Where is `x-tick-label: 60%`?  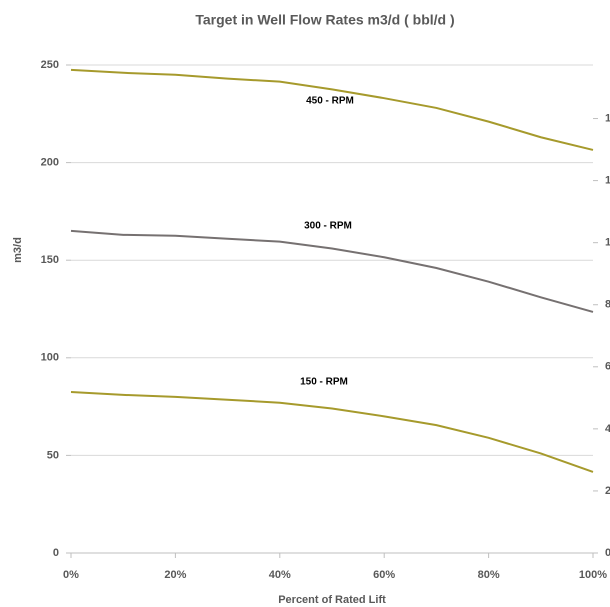
x-tick-label: 60% is located at coordinates (384, 575).